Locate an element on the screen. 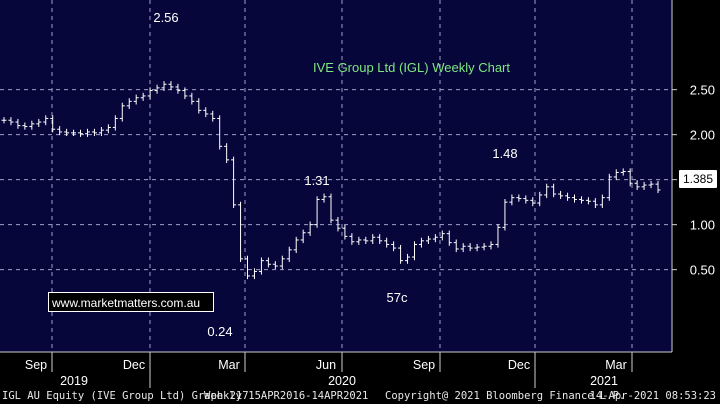 Image resolution: width=720 pixels, height=404 pixels. y-tick-label: 1.00 is located at coordinates (702, 225).